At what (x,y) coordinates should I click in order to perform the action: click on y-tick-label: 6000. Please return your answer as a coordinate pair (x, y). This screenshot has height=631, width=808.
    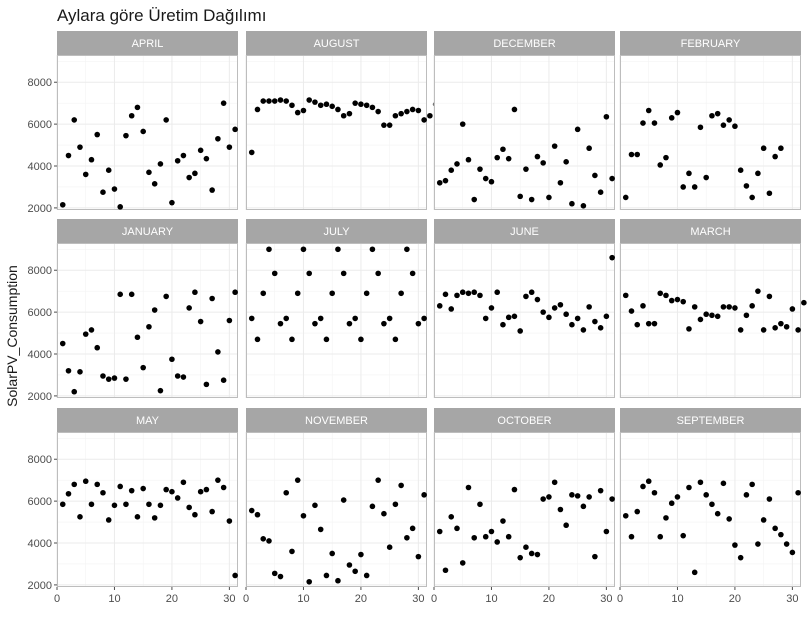
    Looking at the image, I should click on (40, 502).